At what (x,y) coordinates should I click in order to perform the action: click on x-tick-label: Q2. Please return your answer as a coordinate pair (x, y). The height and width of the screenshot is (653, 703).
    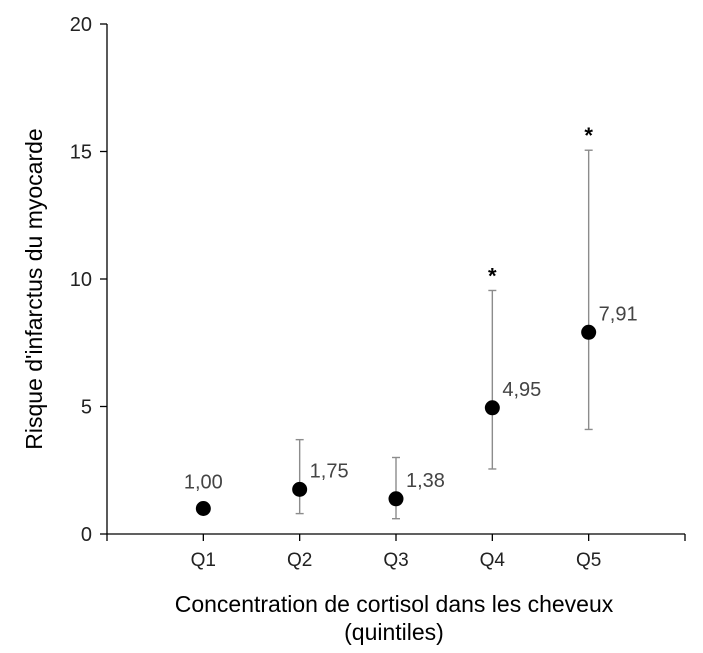
    Looking at the image, I should click on (299, 560).